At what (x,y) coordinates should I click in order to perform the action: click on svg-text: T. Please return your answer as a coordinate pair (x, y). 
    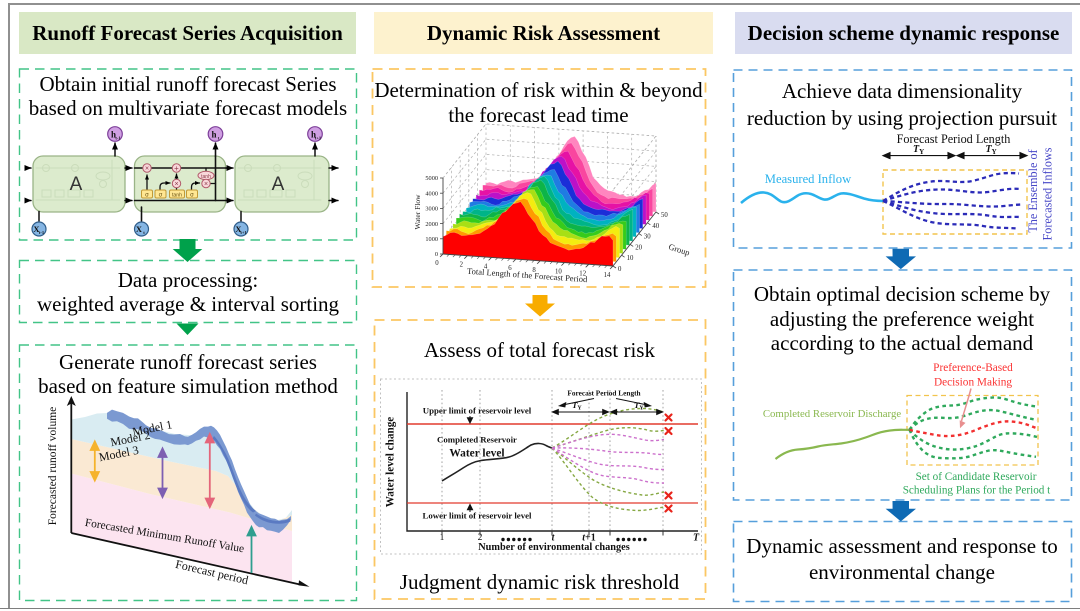
    Looking at the image, I should click on (696, 538).